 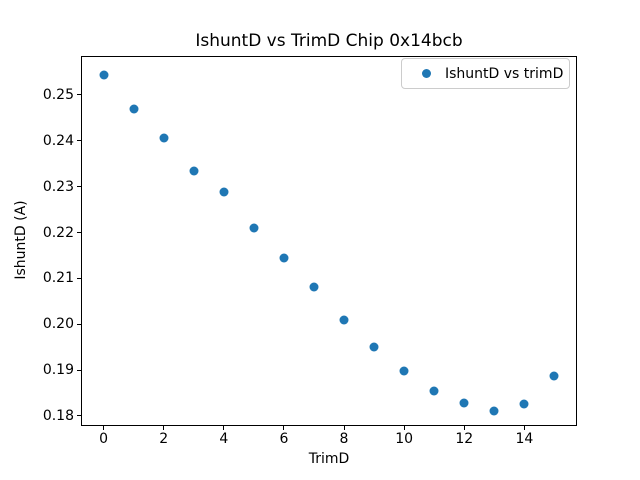 What do you see at coordinates (58, 94) in the screenshot?
I see `y-tick-label: 0.25` at bounding box center [58, 94].